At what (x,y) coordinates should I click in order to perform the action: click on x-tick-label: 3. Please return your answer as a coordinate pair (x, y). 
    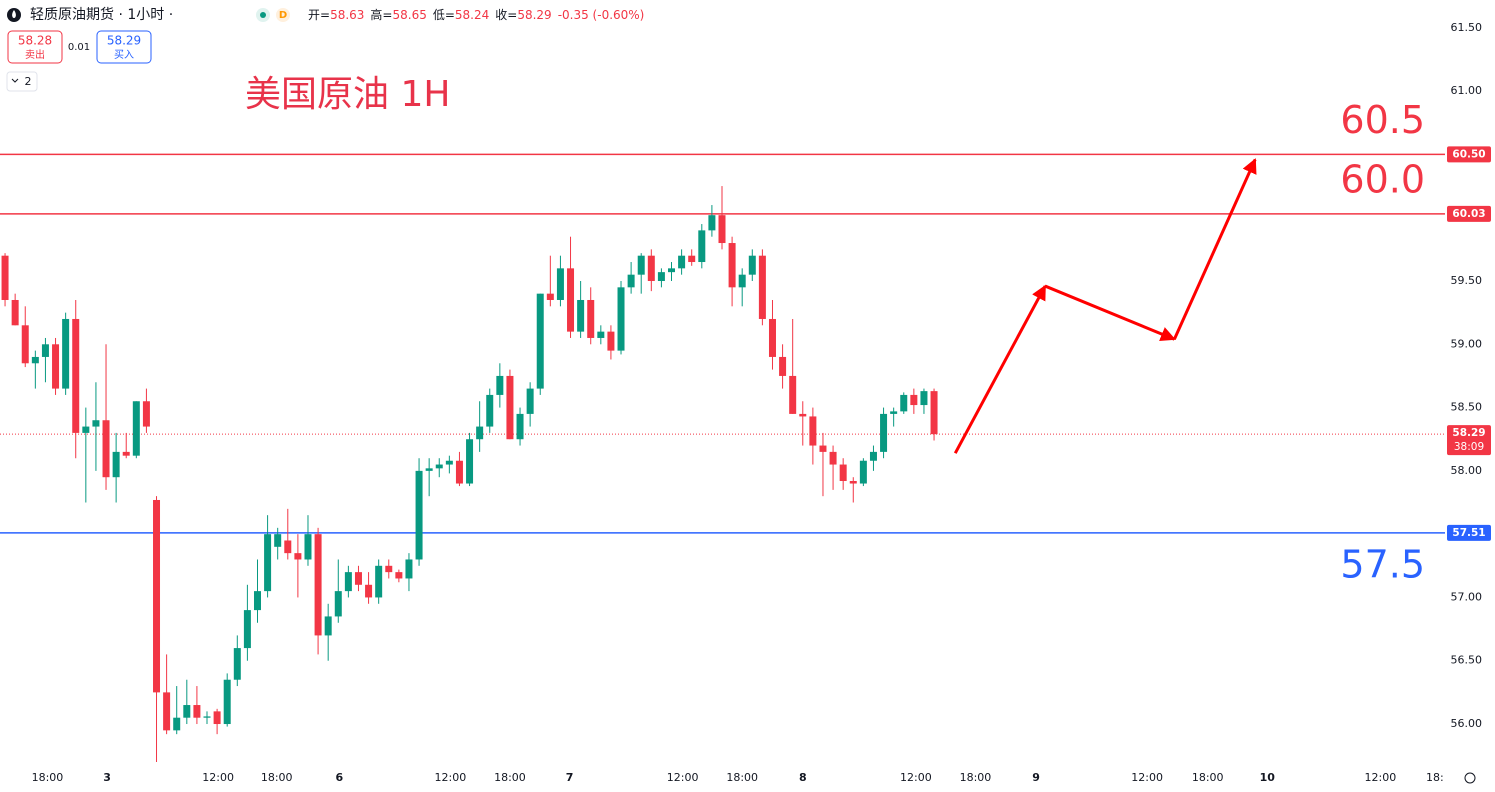
    Looking at the image, I should click on (107, 777).